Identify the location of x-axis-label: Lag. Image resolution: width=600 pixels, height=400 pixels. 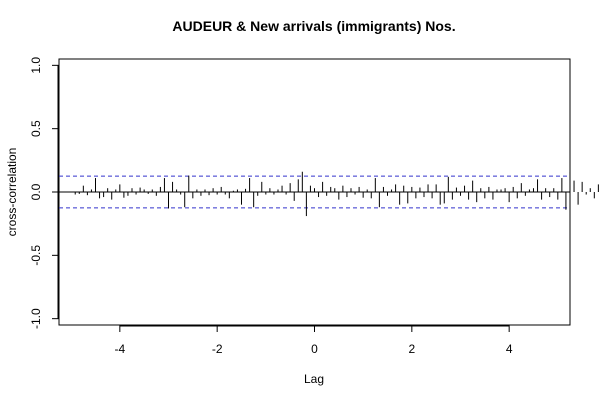
(314, 379).